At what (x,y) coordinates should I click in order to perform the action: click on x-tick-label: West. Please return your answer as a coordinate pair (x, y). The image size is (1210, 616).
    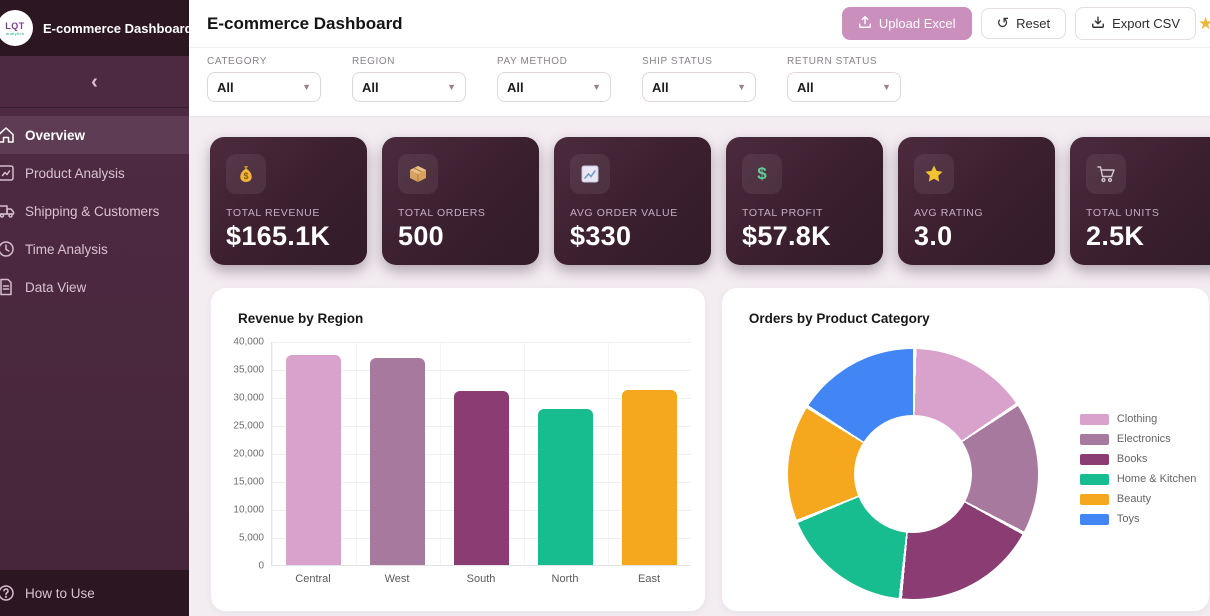
    Looking at the image, I should click on (397, 579).